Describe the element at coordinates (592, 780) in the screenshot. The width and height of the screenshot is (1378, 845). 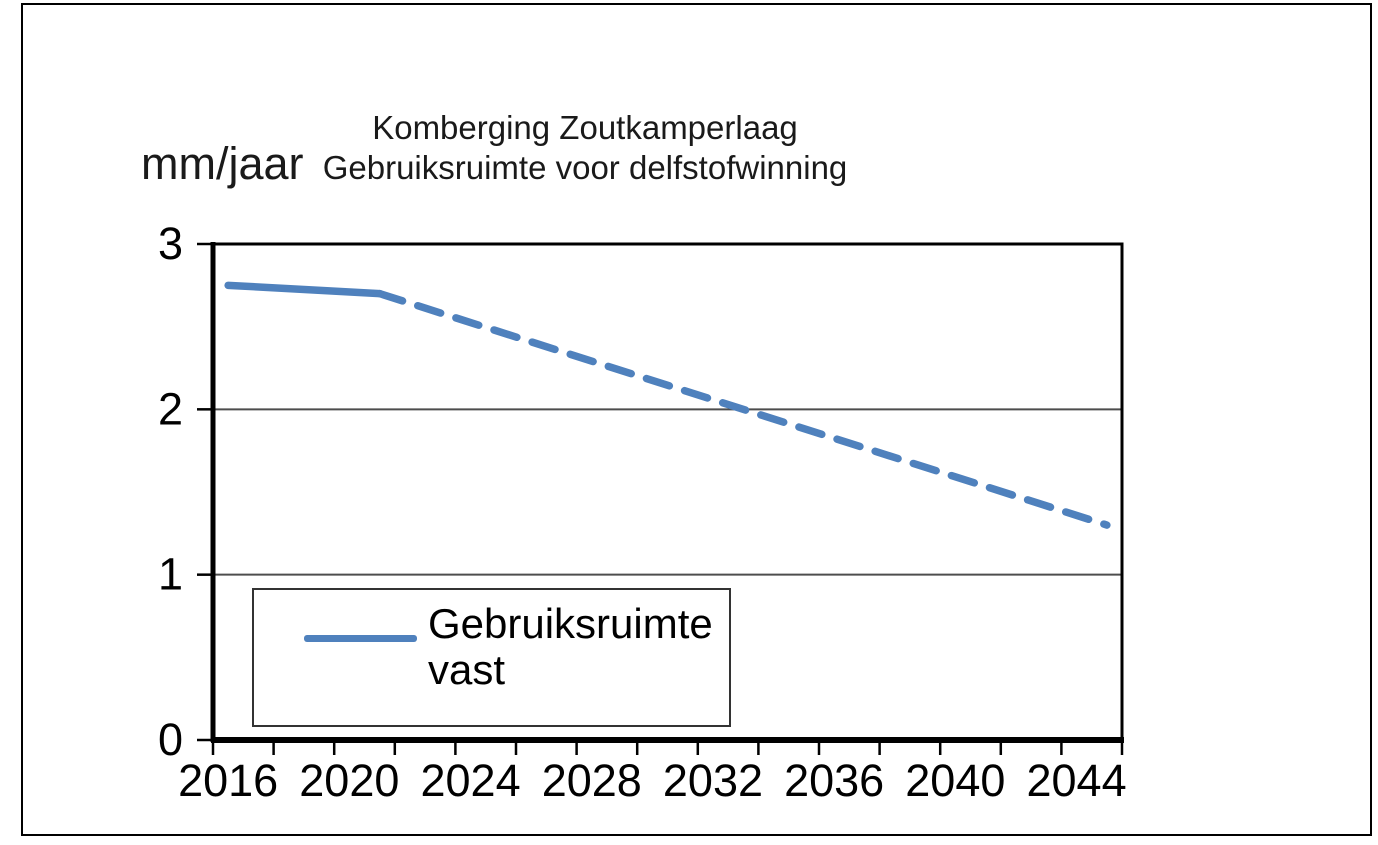
I see `x-tick-label-2028: 2028` at that location.